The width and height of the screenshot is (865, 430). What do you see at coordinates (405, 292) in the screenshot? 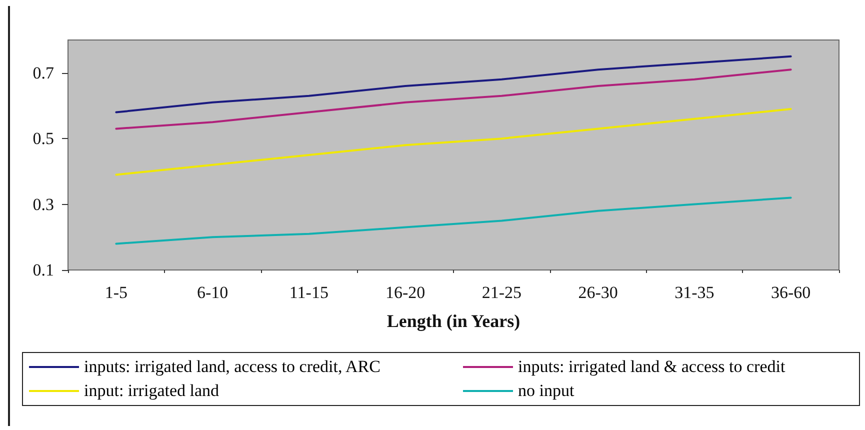
I see `x-tick-label: 16-20` at bounding box center [405, 292].